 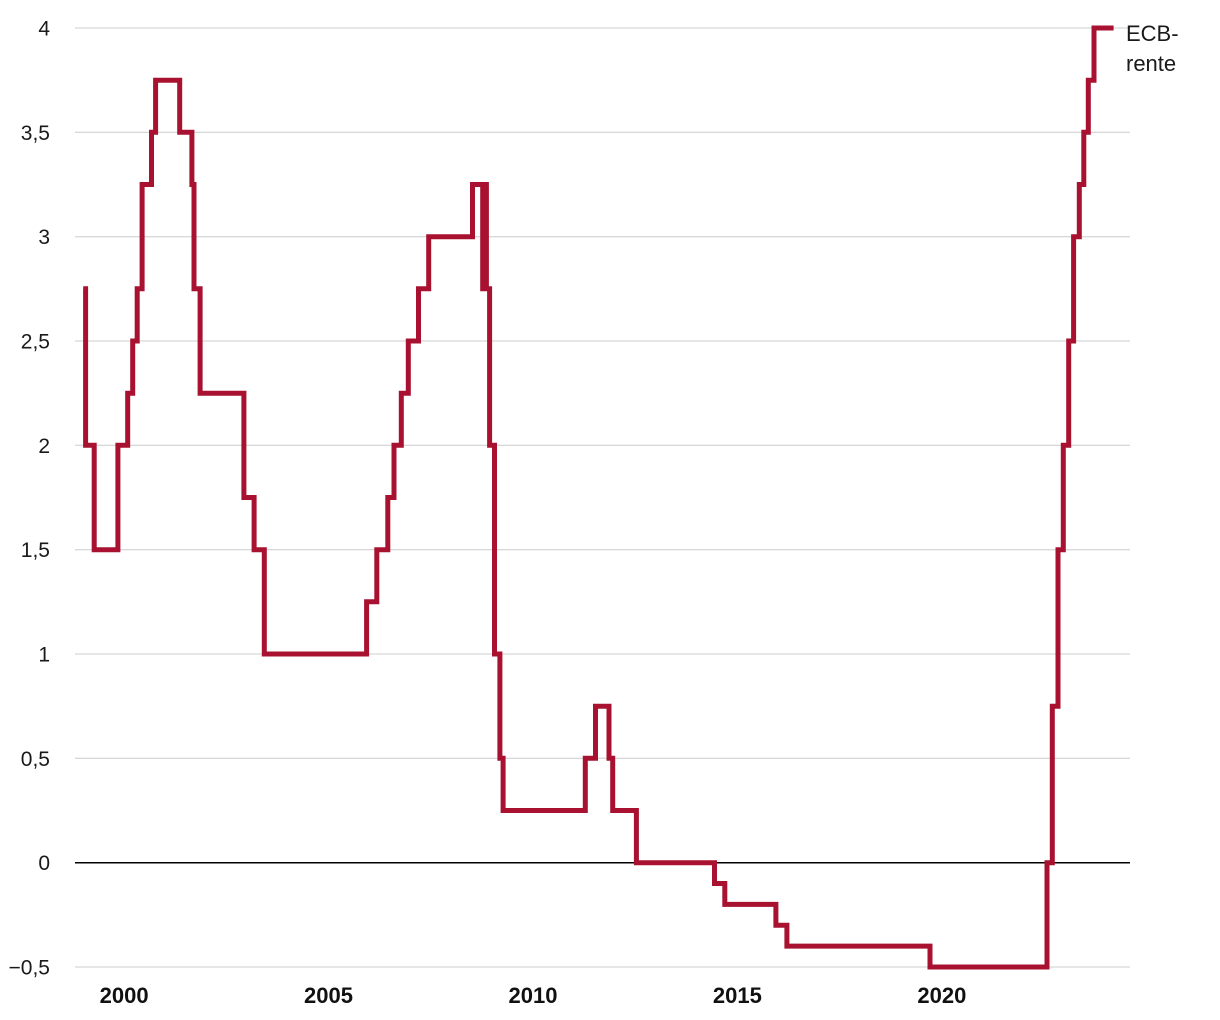 I want to click on y-tick-label: 2, so click(x=44, y=446).